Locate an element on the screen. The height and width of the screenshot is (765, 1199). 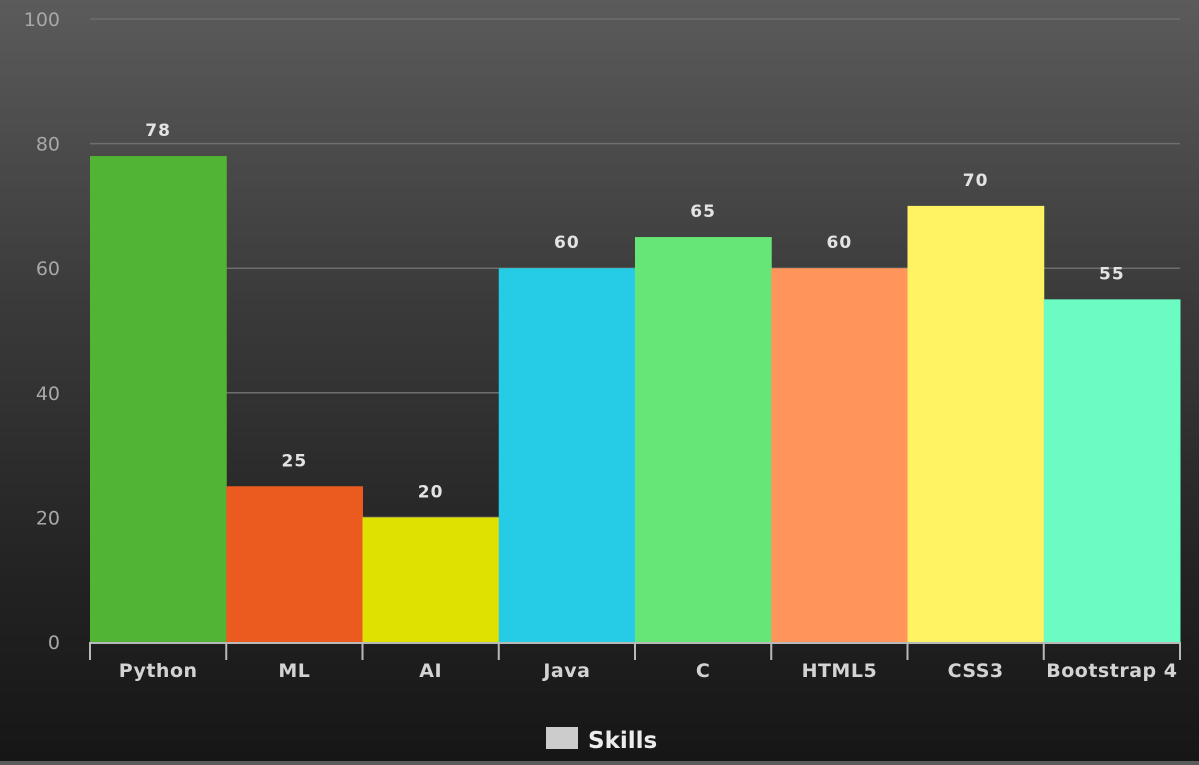
bar-java is located at coordinates (567, 455).